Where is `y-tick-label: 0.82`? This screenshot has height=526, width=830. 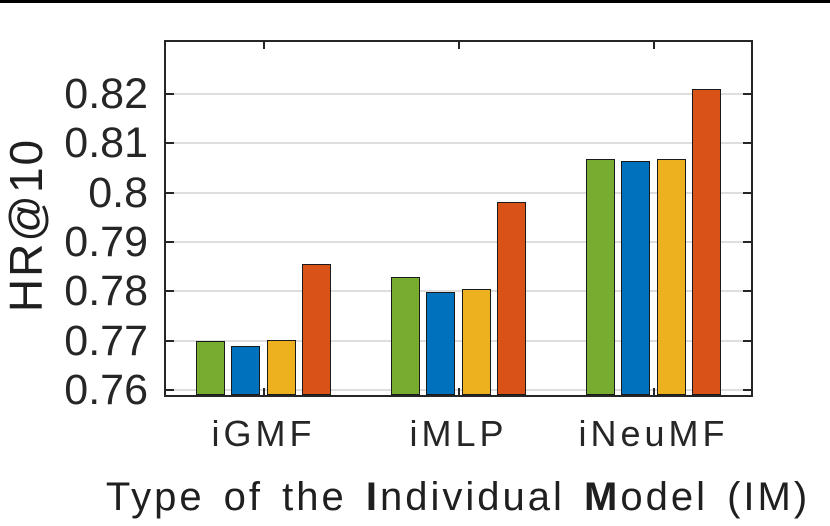 y-tick-label: 0.82 is located at coordinates (106, 93).